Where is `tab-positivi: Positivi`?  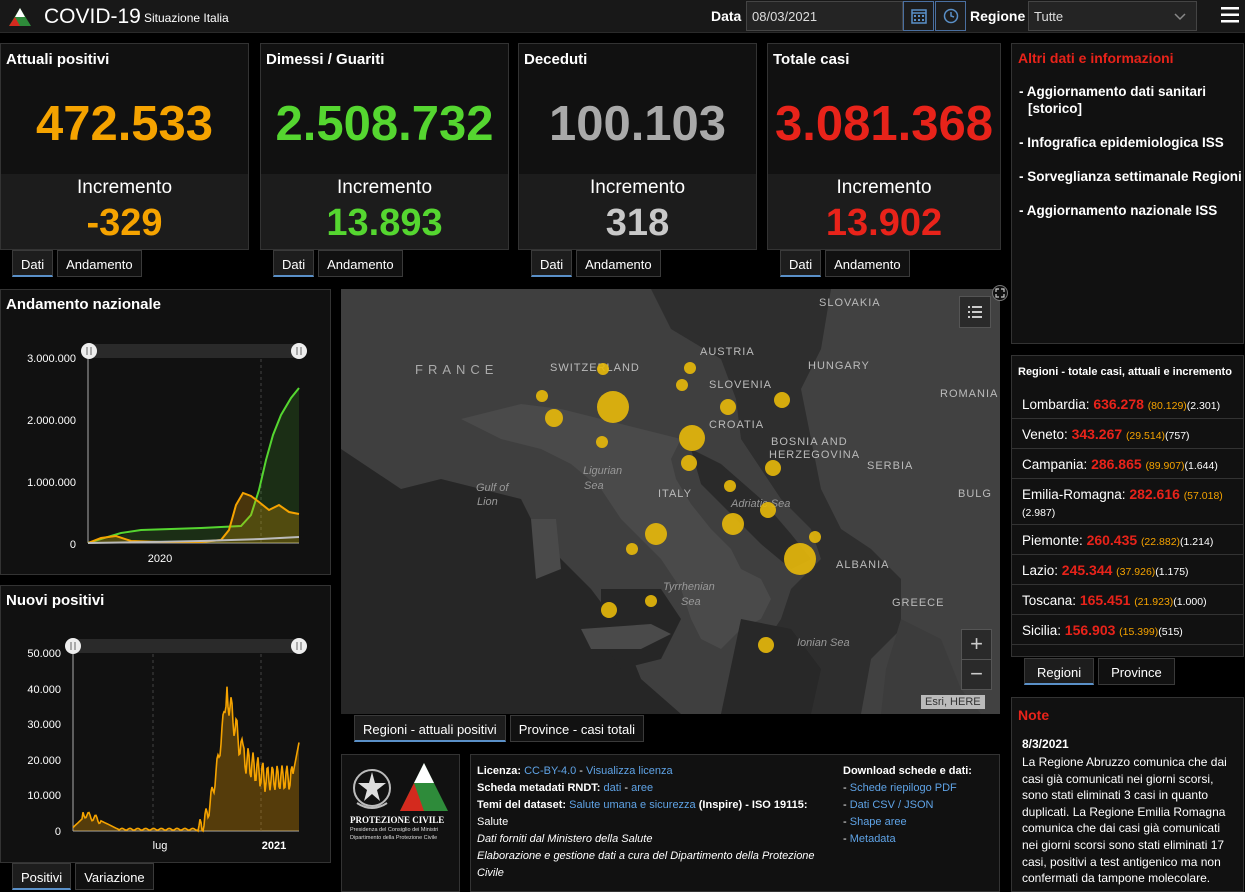 tab-positivi: Positivi is located at coordinates (42, 876).